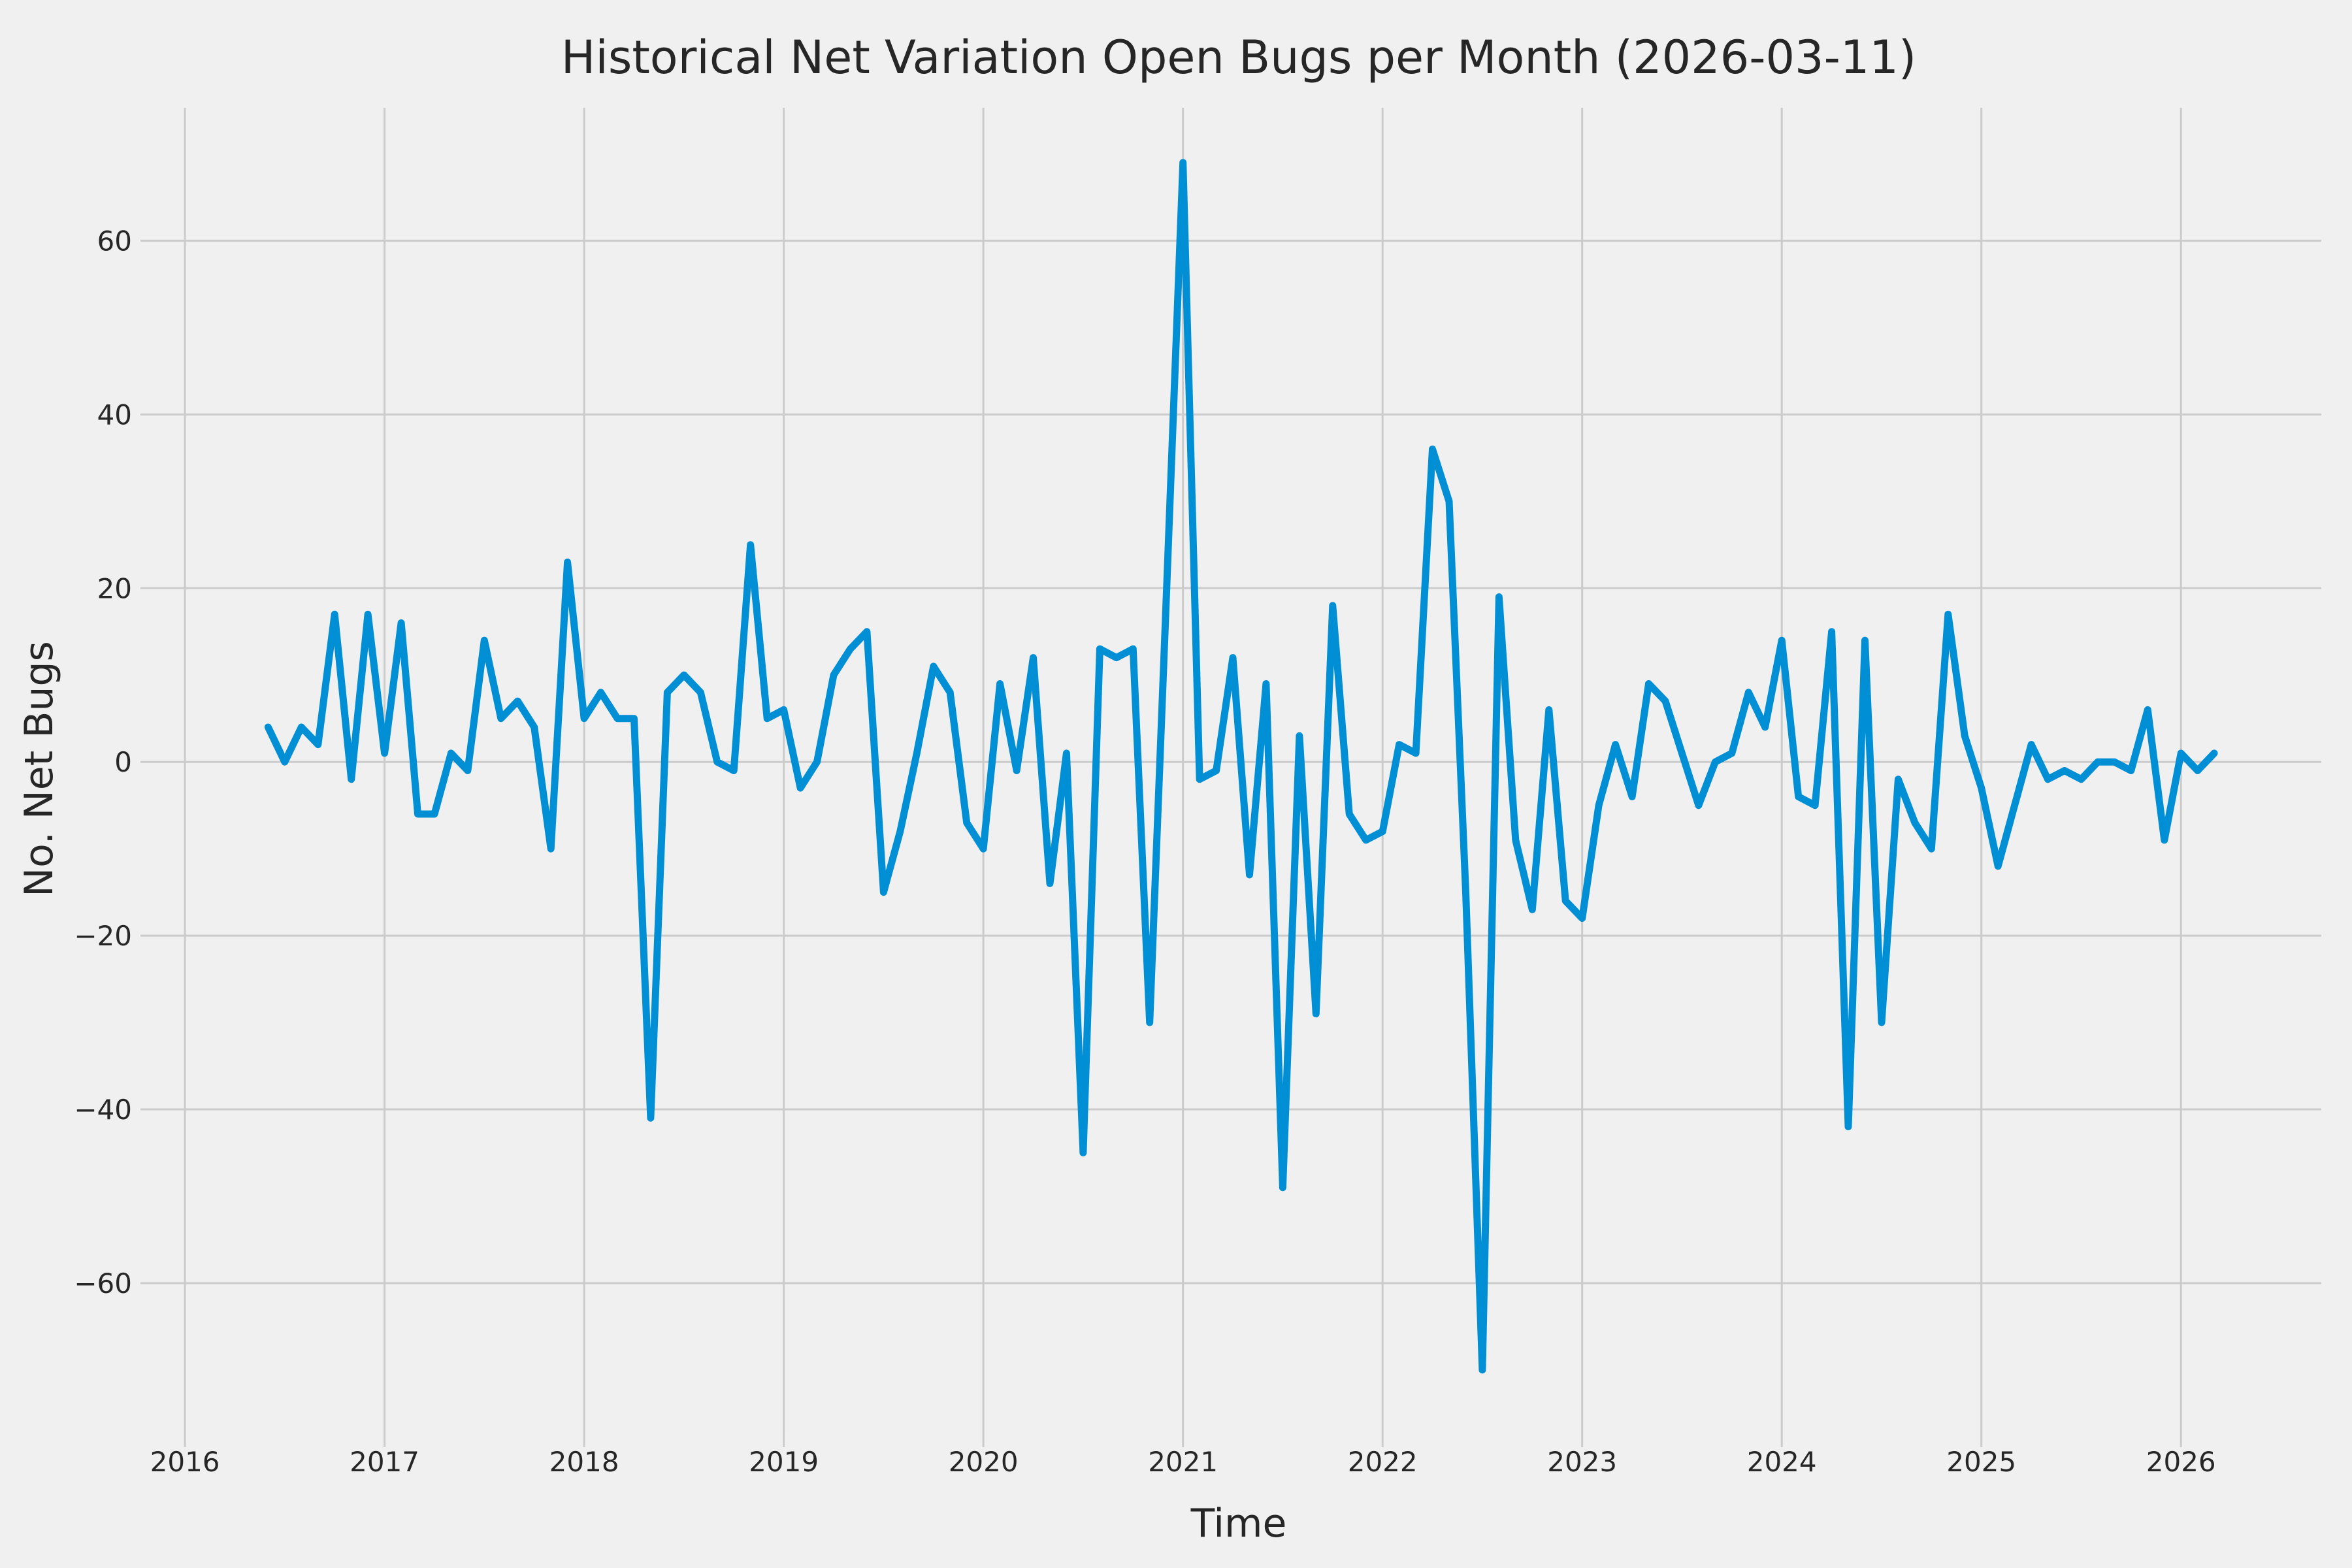 Image resolution: width=2352 pixels, height=1568 pixels. What do you see at coordinates (103, 1110) in the screenshot?
I see `y-tick-label: −40` at bounding box center [103, 1110].